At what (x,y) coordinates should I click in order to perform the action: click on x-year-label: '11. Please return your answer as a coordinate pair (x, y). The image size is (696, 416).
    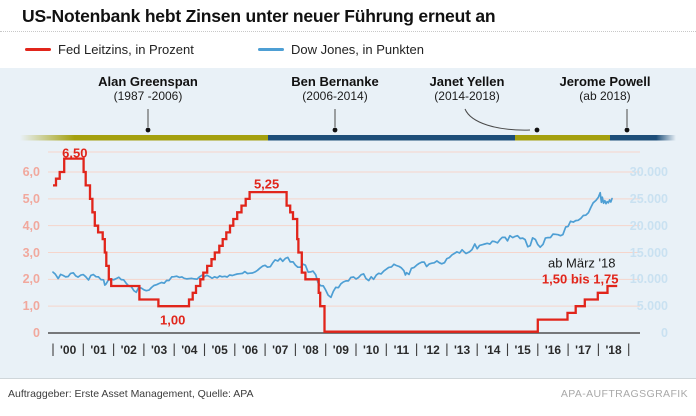
    Looking at the image, I should click on (401, 350).